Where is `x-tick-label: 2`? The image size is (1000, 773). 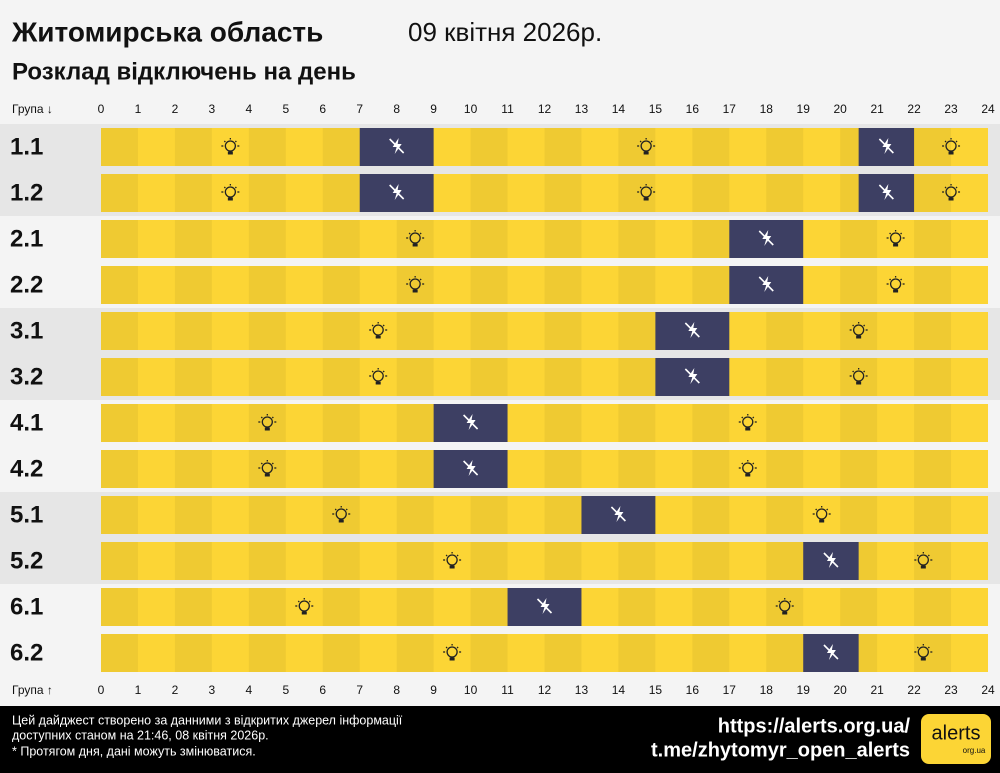
x-tick-label: 2 is located at coordinates (175, 690).